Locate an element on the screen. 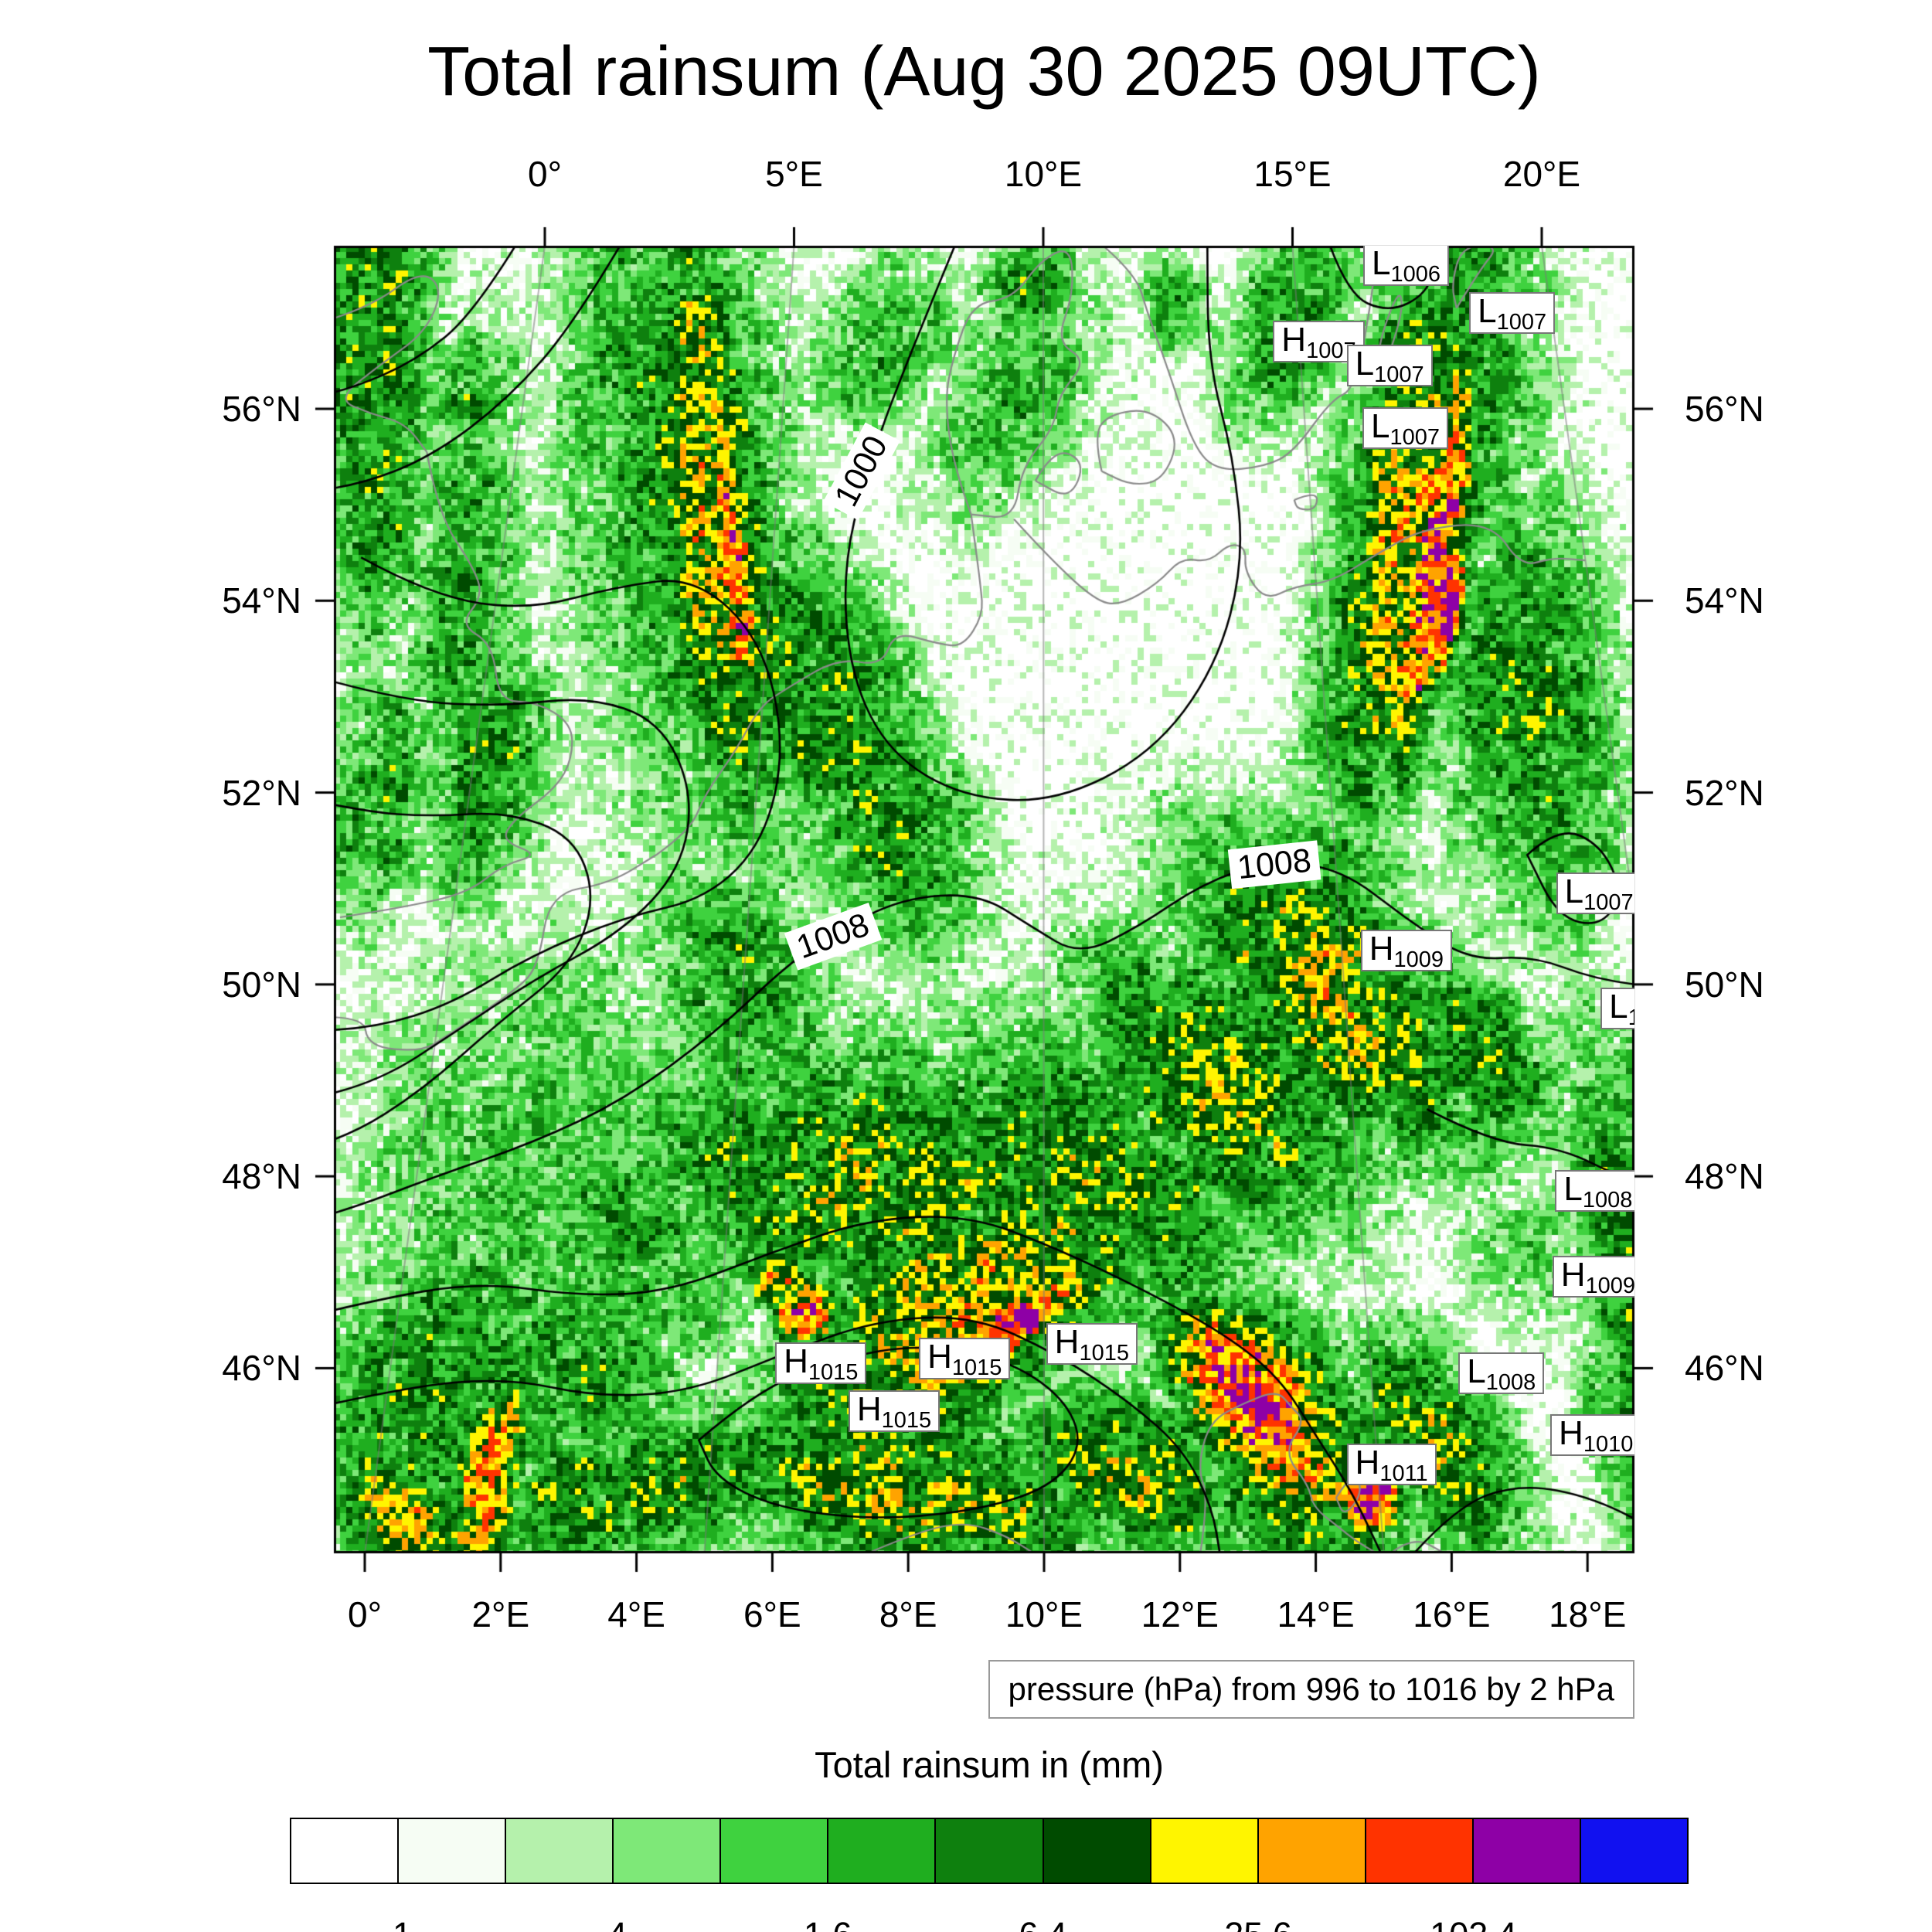 Image resolution: width=1932 pixels, height=1932 pixels. colorbar-tick-label: 6.4 is located at coordinates (1043, 1924).